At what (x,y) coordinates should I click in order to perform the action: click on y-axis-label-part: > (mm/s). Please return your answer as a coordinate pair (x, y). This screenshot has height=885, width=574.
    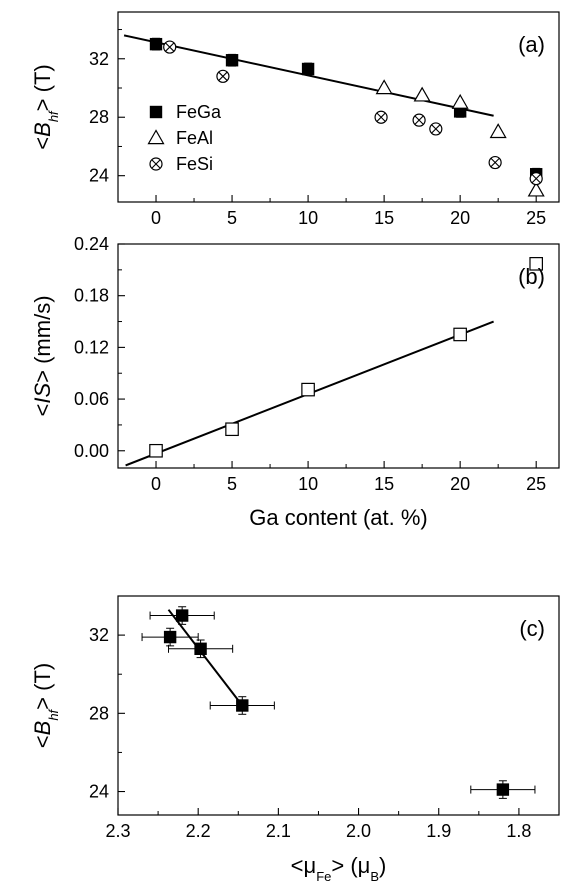
    Looking at the image, I should click on (42, 338).